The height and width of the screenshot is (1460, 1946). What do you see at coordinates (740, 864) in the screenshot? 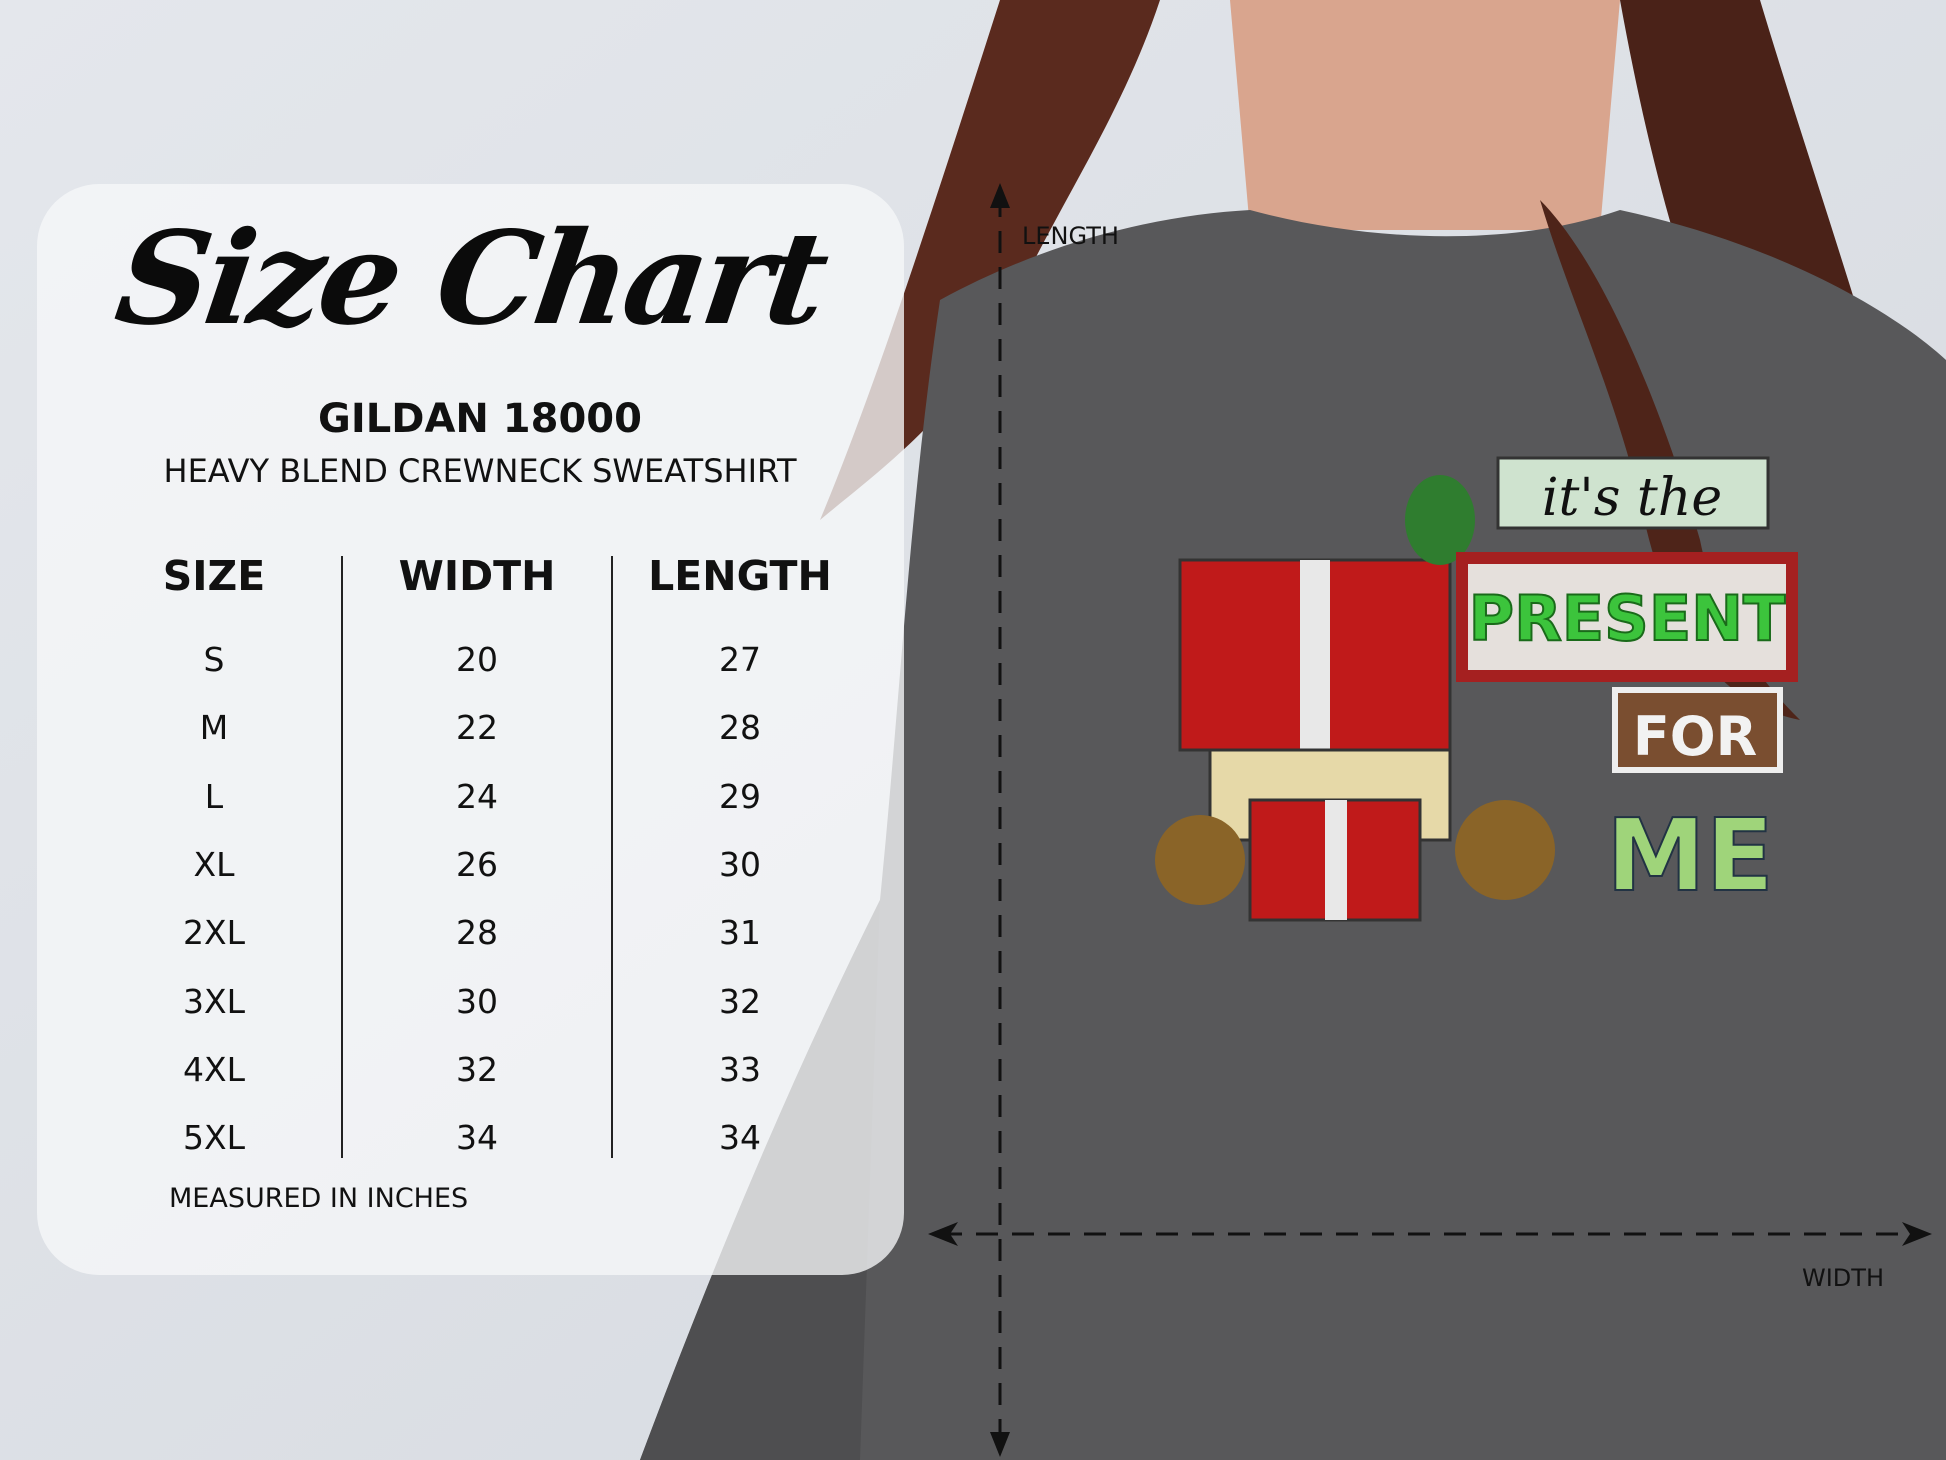
I see `table-cell-length: 30` at bounding box center [740, 864].